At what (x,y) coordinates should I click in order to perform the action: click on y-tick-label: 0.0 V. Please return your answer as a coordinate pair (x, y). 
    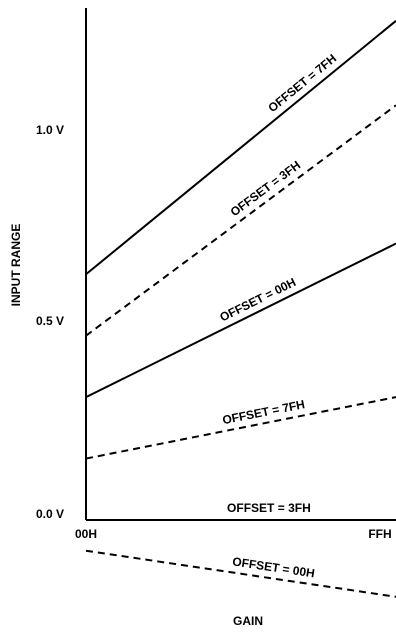
    Looking at the image, I should click on (50, 514).